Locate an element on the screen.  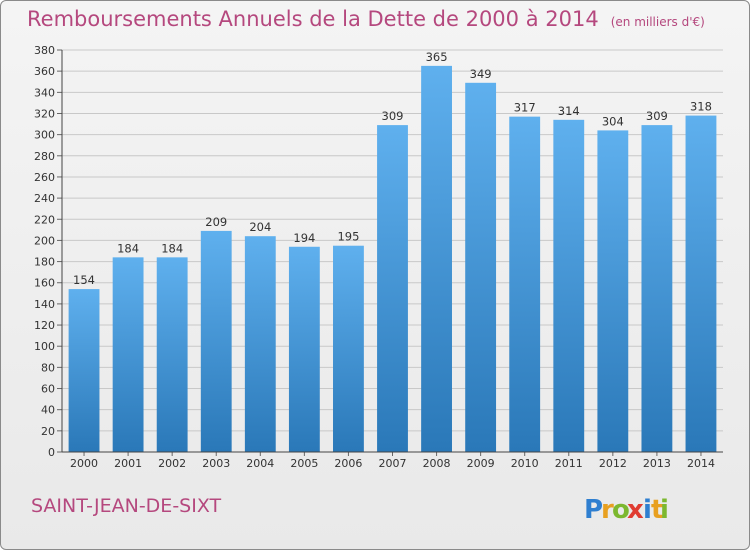
bar-value-label: 314 is located at coordinates (569, 111).